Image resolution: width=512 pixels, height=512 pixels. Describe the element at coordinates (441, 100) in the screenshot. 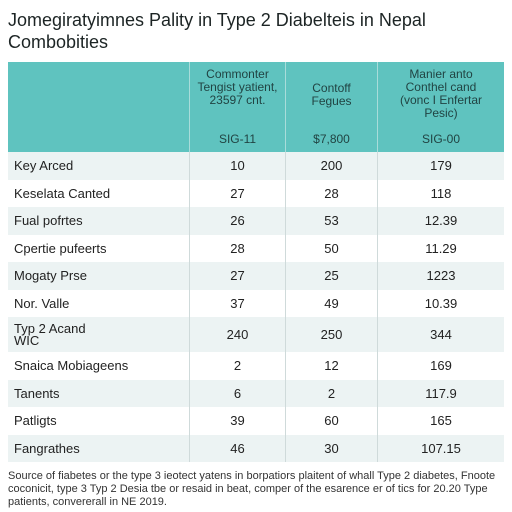

I see `header-col-3-line: (vonc I Enfertar` at that location.